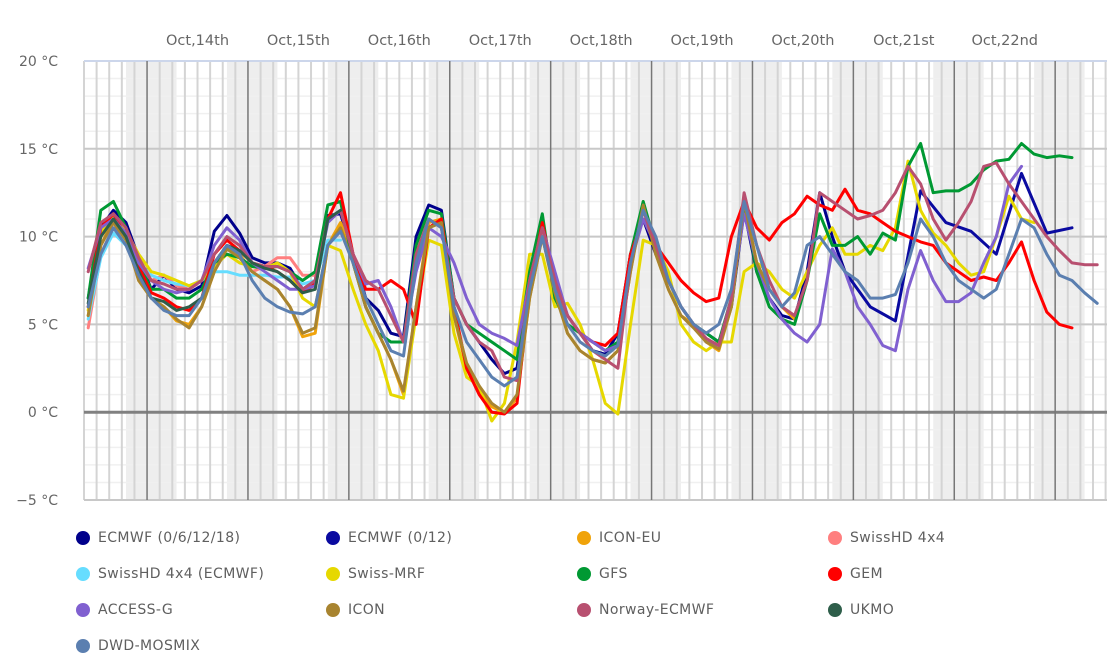  Describe the element at coordinates (43, 413) in the screenshot. I see `y-tick-label: 0 °C` at that location.